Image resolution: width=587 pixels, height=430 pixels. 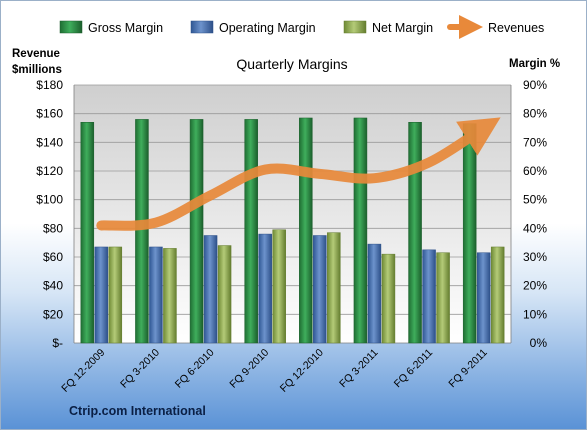 I want to click on x-tick-label: FQ 6-2010, so click(x=195, y=369).